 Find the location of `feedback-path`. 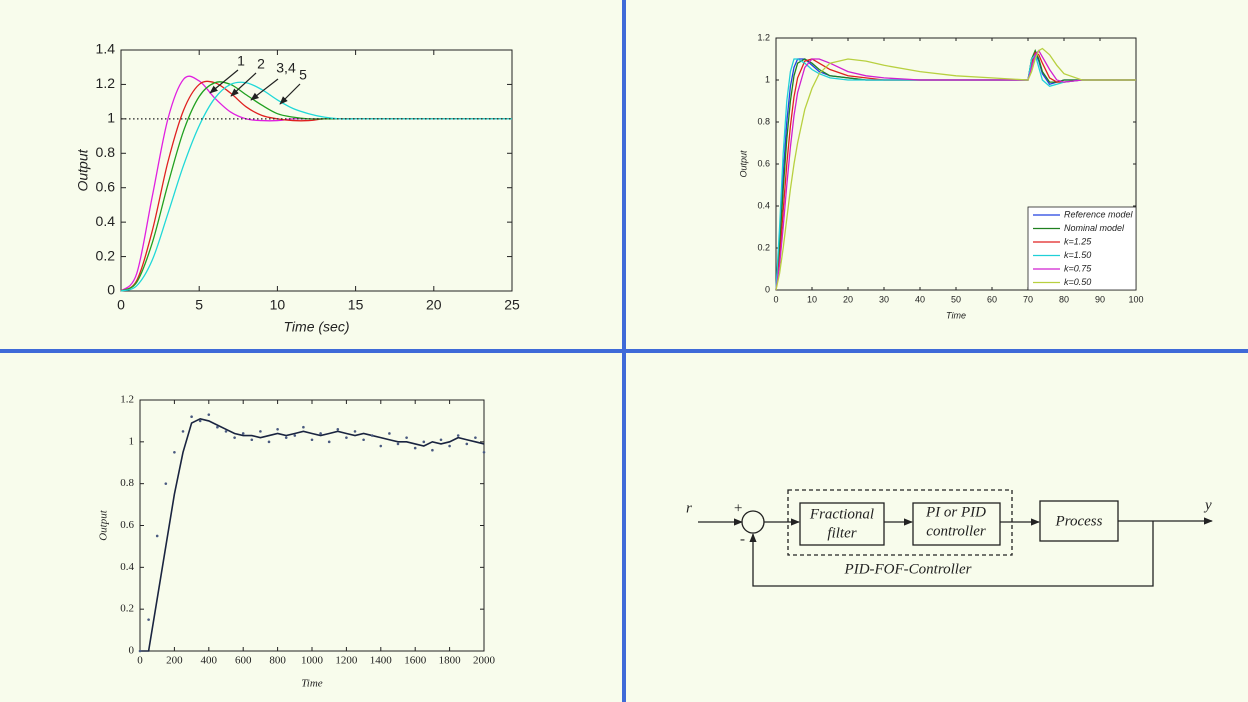

feedback-path is located at coordinates (951, 554).